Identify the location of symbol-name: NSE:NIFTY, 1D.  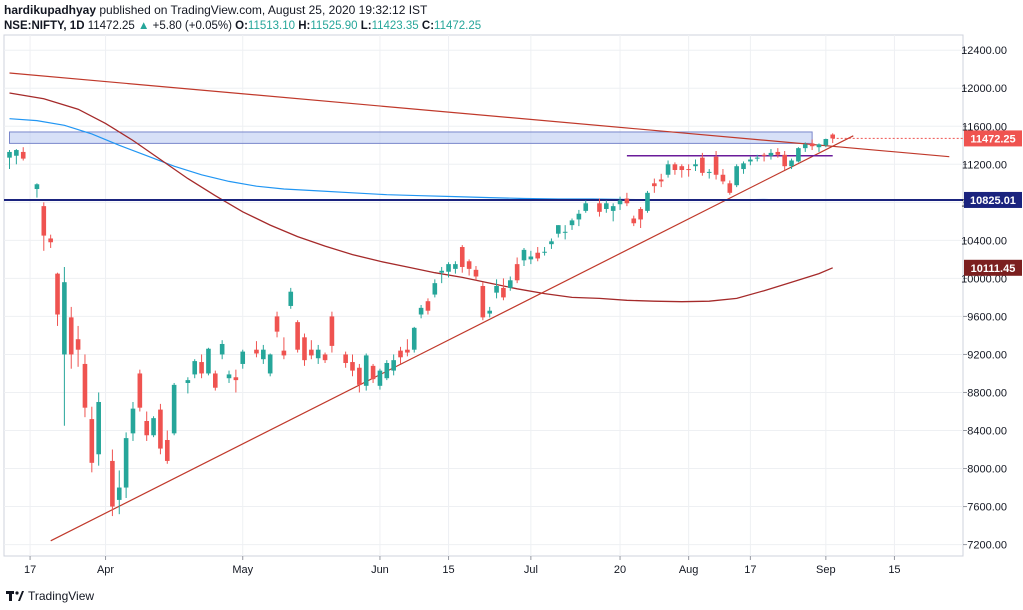
(44, 26).